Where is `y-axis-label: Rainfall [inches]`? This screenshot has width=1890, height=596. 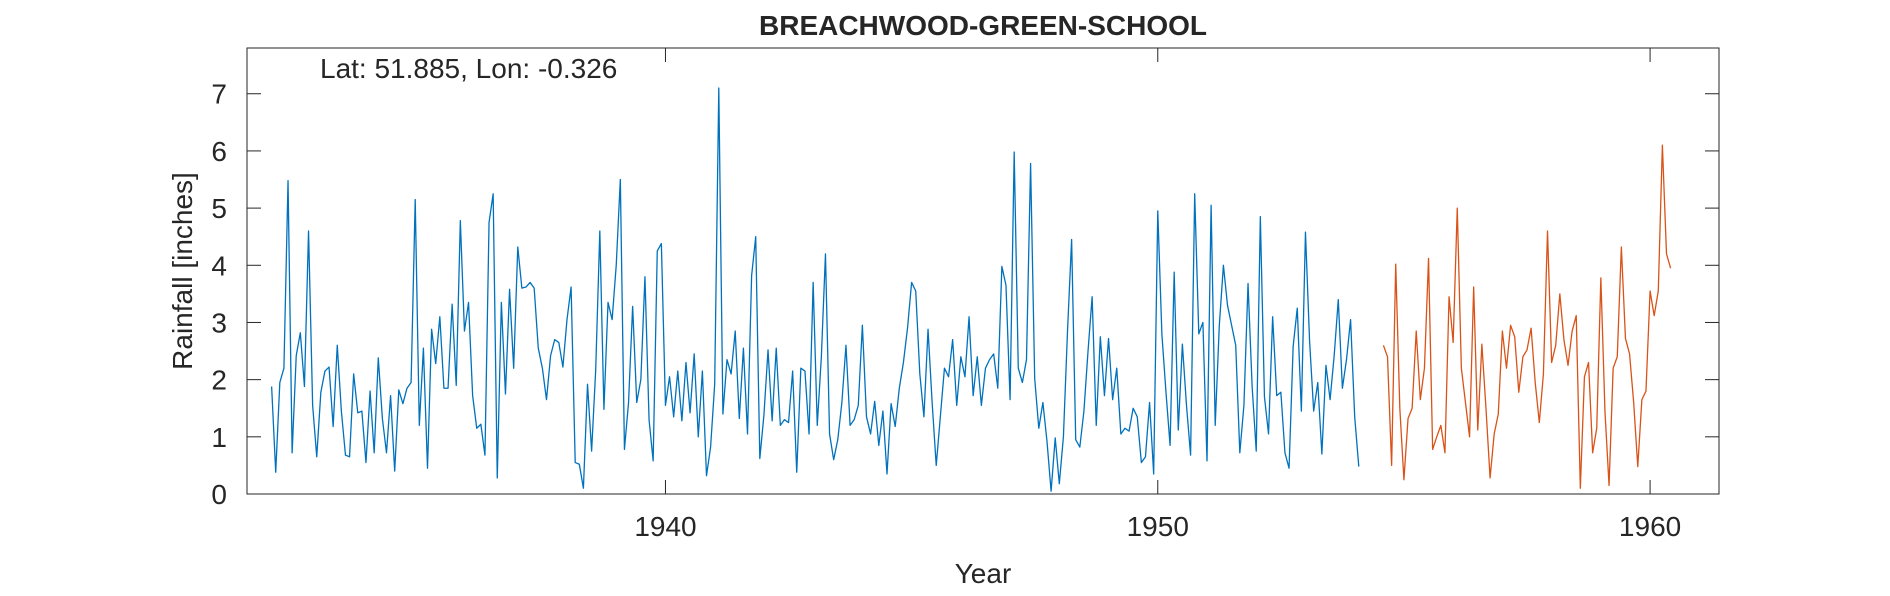 y-axis-label: Rainfall [inches] is located at coordinates (182, 271).